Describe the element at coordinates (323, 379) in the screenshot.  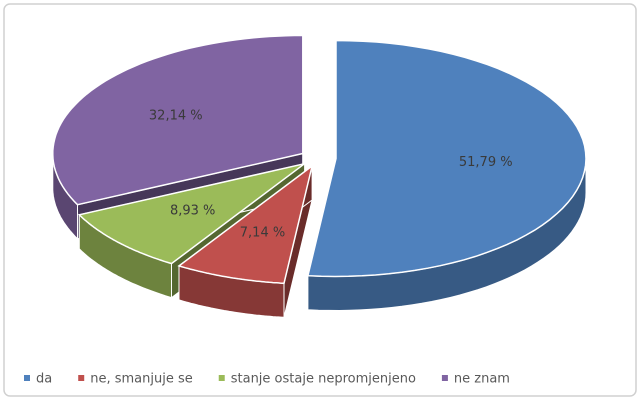
I see `legend-label: stanje ostaje nepromjenjeno` at that location.